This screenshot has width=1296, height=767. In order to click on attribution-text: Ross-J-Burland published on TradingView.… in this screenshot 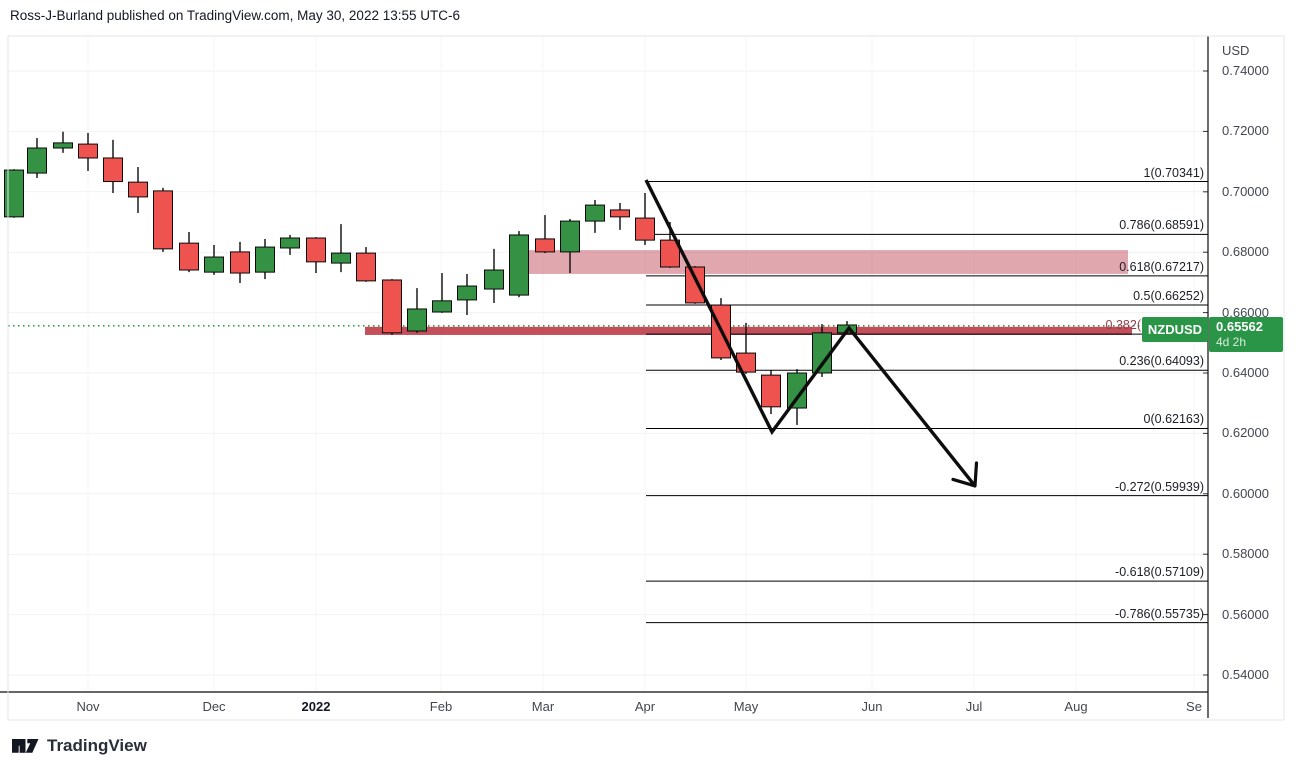, I will do `click(235, 15)`.